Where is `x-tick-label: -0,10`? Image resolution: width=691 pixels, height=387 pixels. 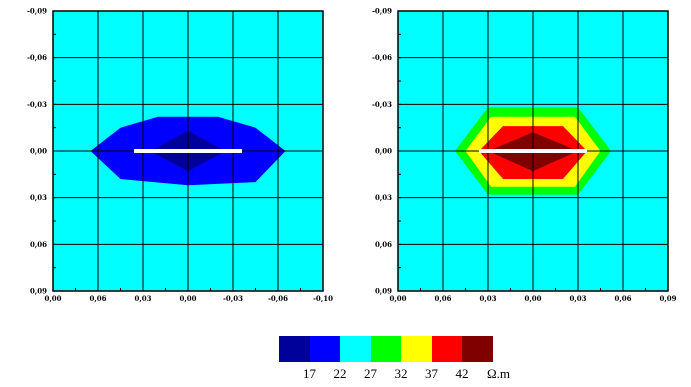
x-tick-label: -0,10 is located at coordinates (323, 298).